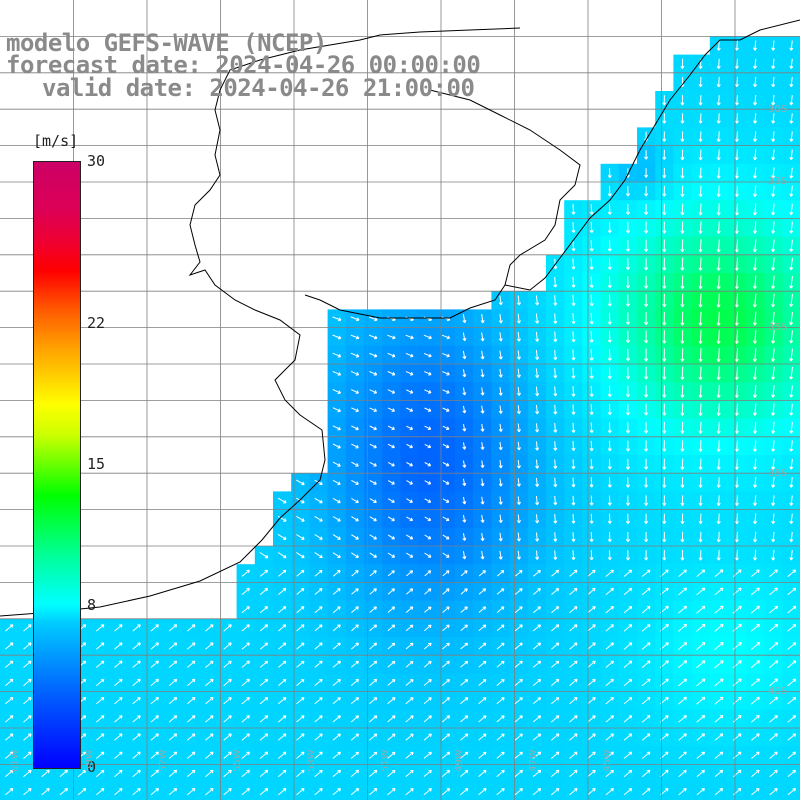 The width and height of the screenshot is (800, 800). Describe the element at coordinates (96, 322) in the screenshot. I see `colorbar-tick-label: 22` at that location.